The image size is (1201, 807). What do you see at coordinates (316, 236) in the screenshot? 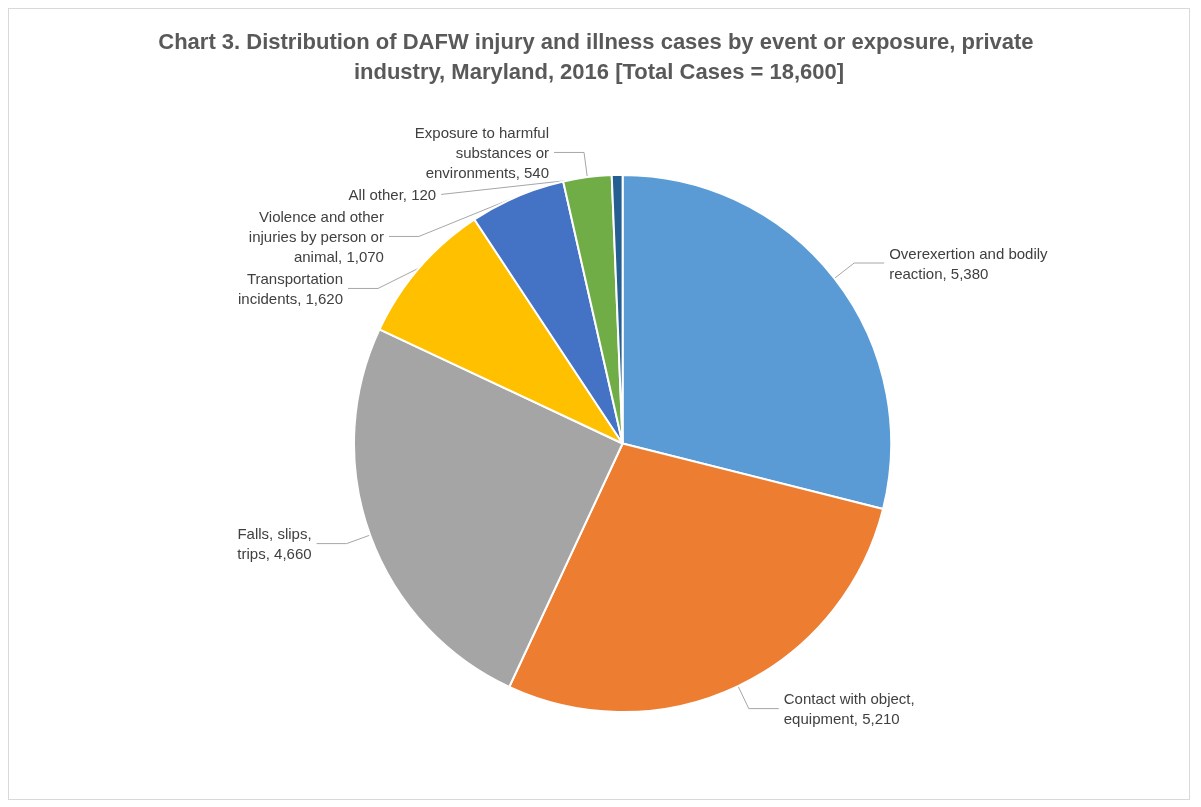
I see `slice-label: Violence and other injuries by person or animal, 1,070` at bounding box center [316, 236].